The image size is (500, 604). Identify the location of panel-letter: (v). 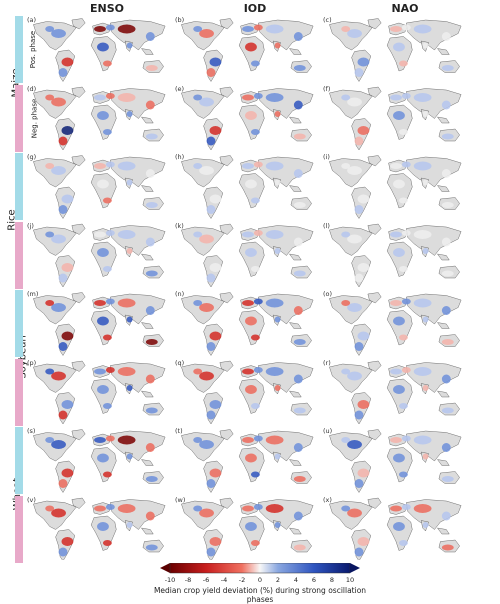
(31, 499).